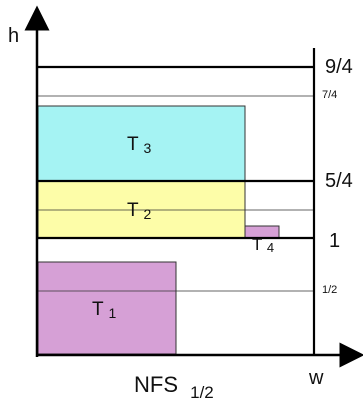  I want to click on level-label-1-2: 1/2, so click(329, 290).